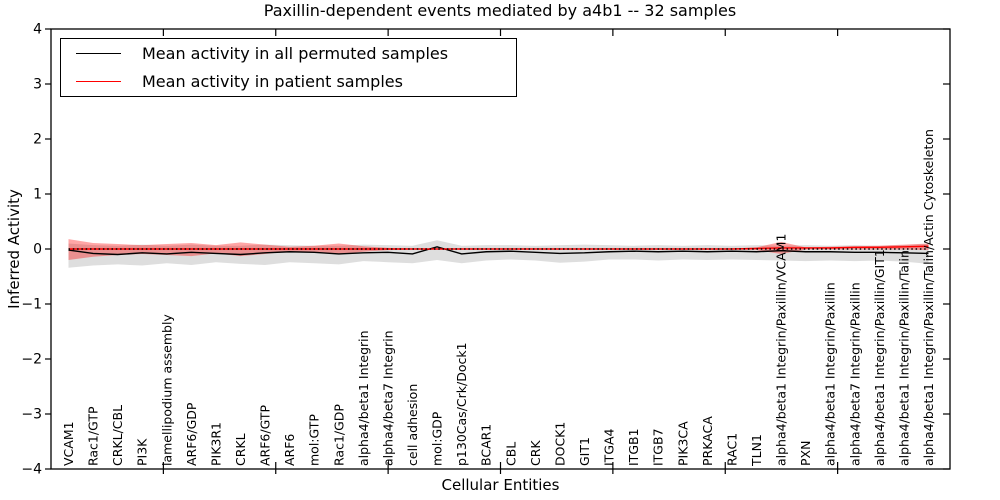 The width and height of the screenshot is (1000, 500). Describe the element at coordinates (535, 453) in the screenshot. I see `category-label: CRK` at that location.